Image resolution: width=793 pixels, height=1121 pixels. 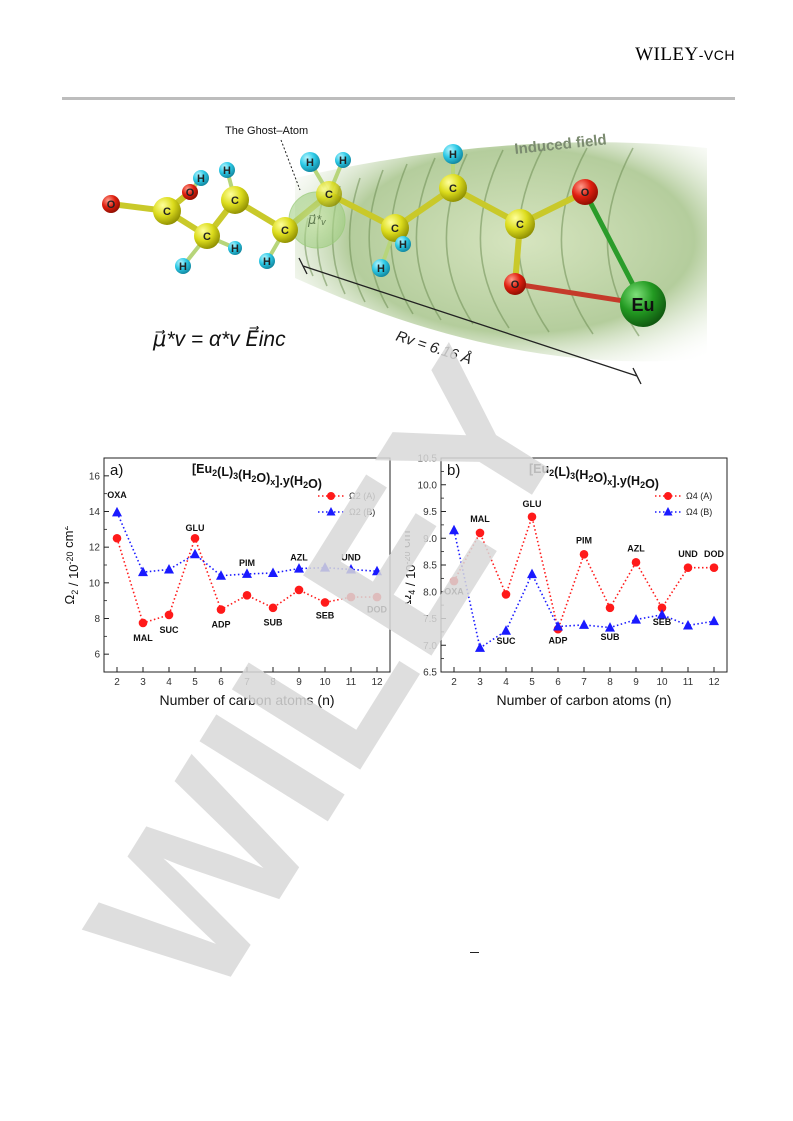 I want to click on x-axis-label: Number of carbon atoms (n), so click(x=246, y=700).